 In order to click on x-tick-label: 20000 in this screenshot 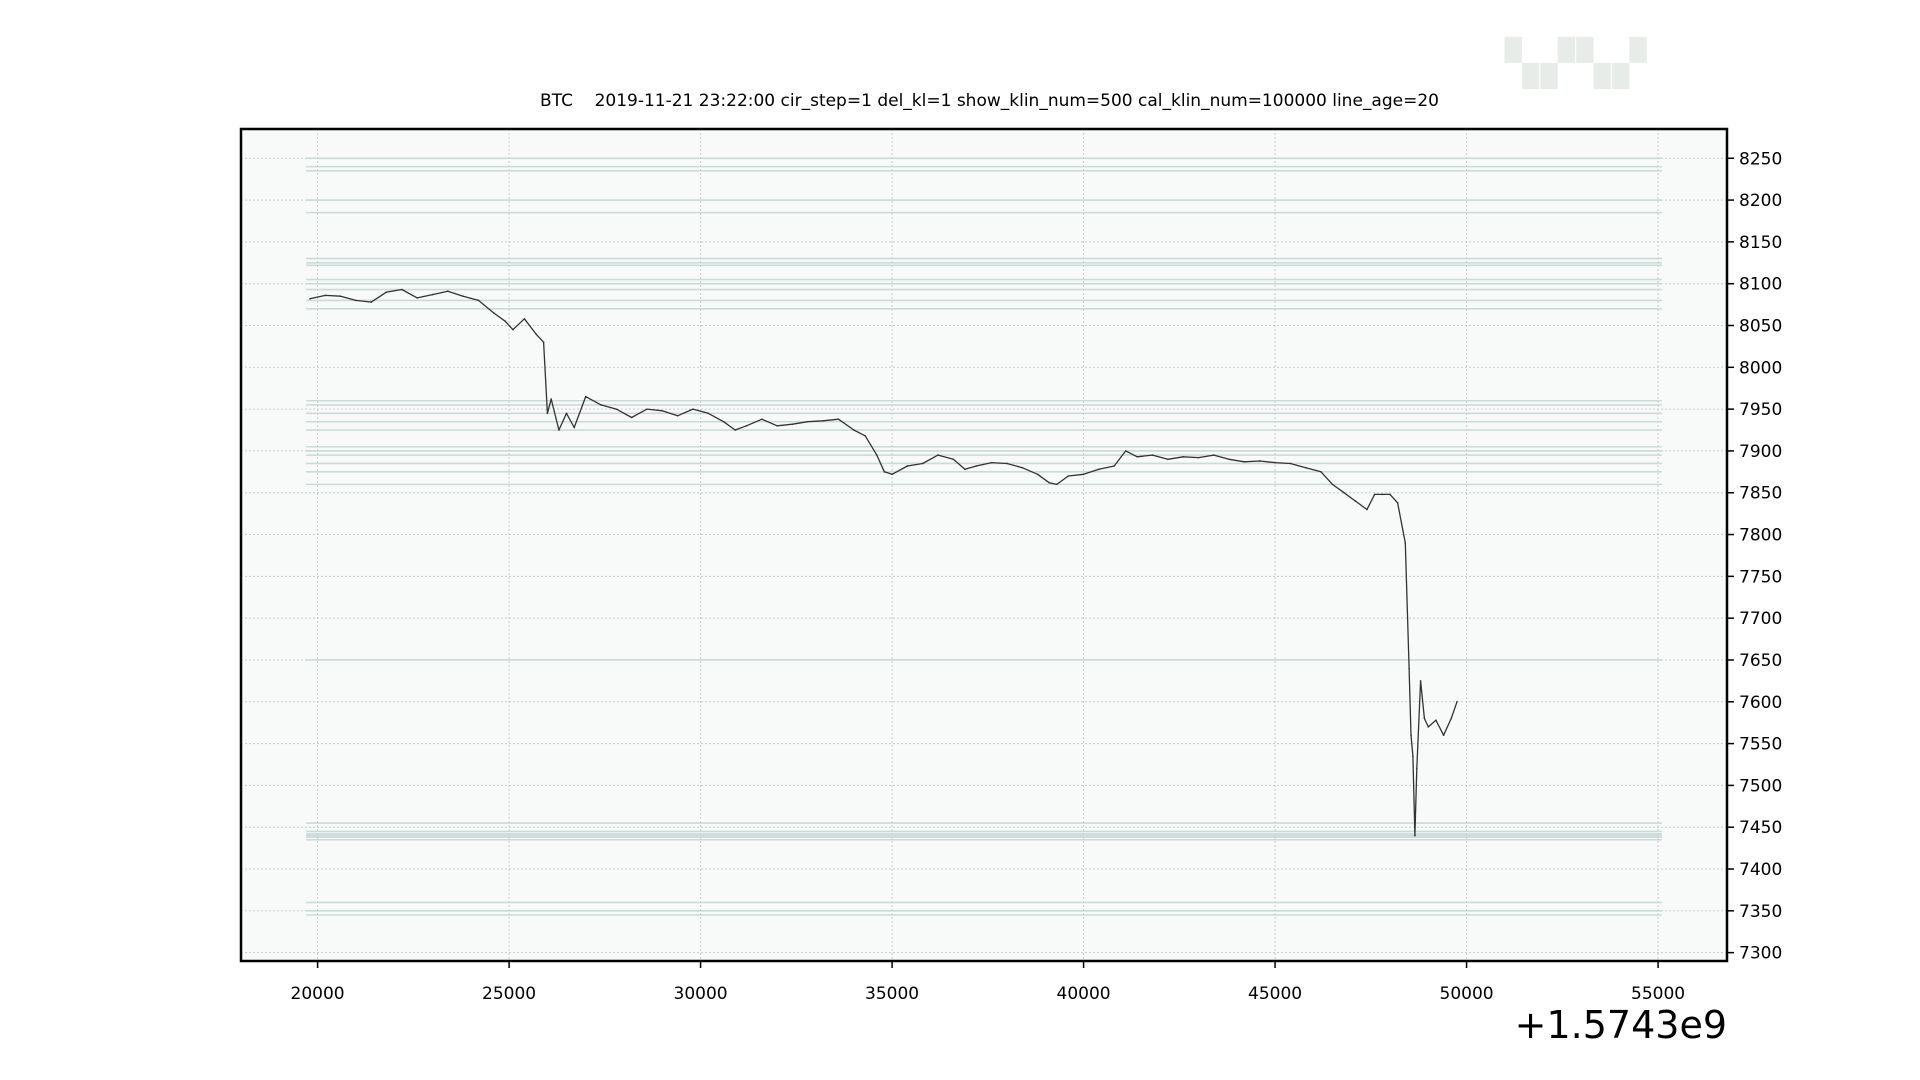, I will do `click(318, 994)`.